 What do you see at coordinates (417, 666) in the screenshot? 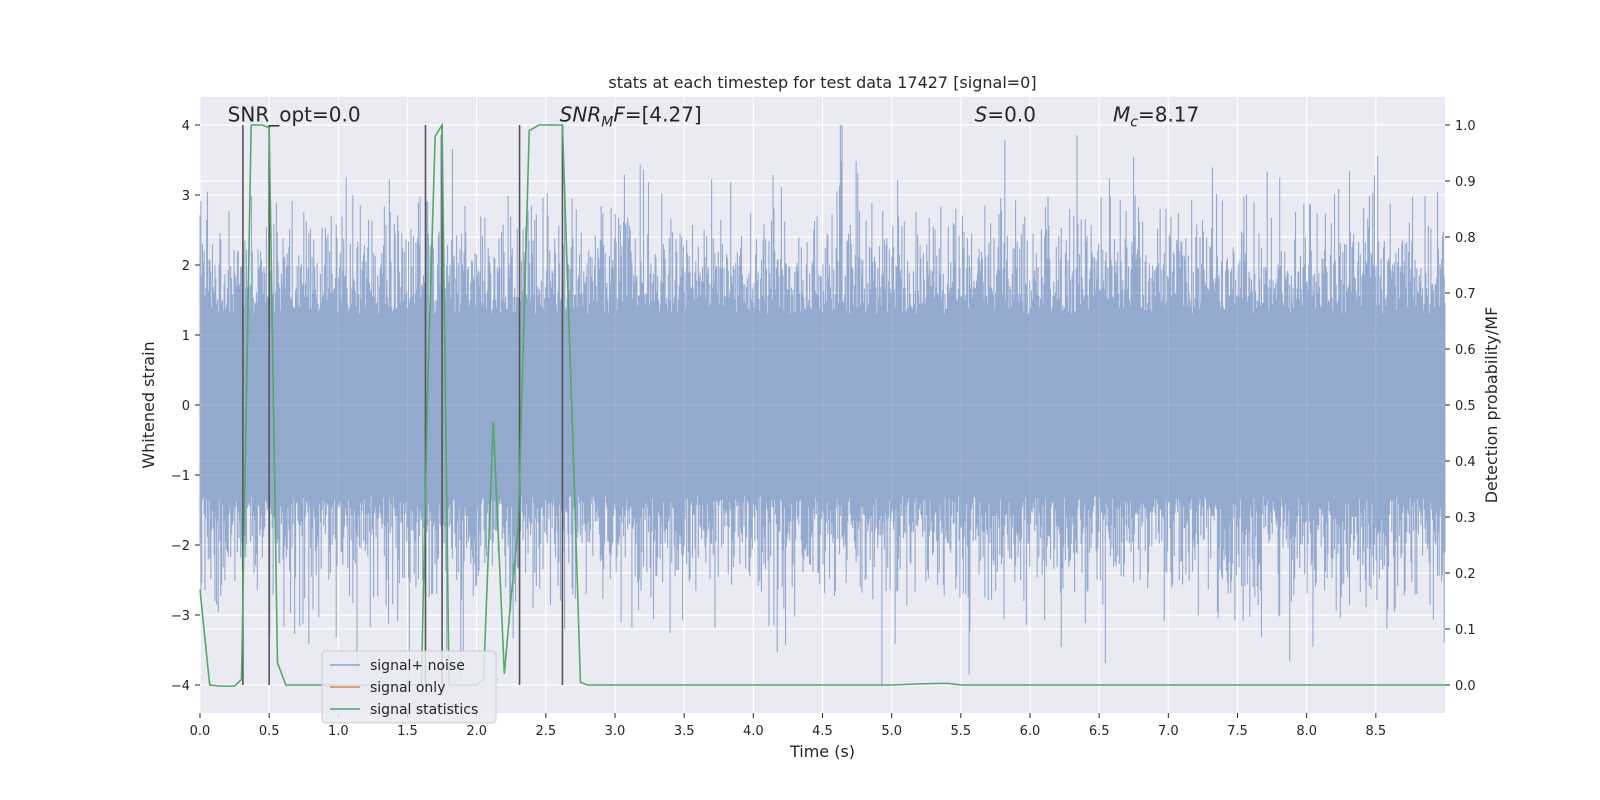
I see `legend-entry: signal+ noise` at bounding box center [417, 666].